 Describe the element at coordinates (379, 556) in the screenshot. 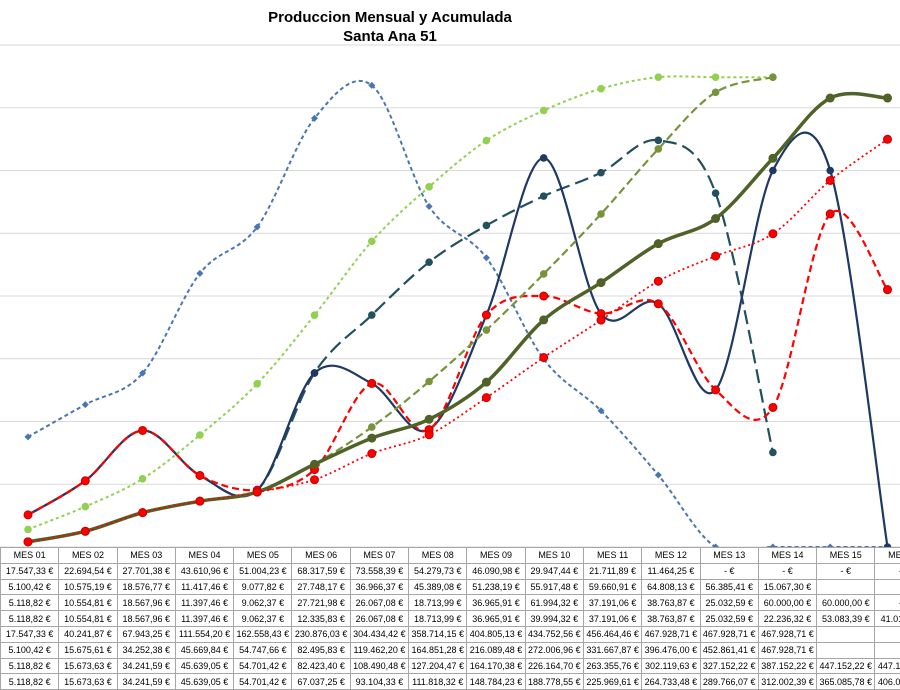

I see `column-header: MES 07` at that location.